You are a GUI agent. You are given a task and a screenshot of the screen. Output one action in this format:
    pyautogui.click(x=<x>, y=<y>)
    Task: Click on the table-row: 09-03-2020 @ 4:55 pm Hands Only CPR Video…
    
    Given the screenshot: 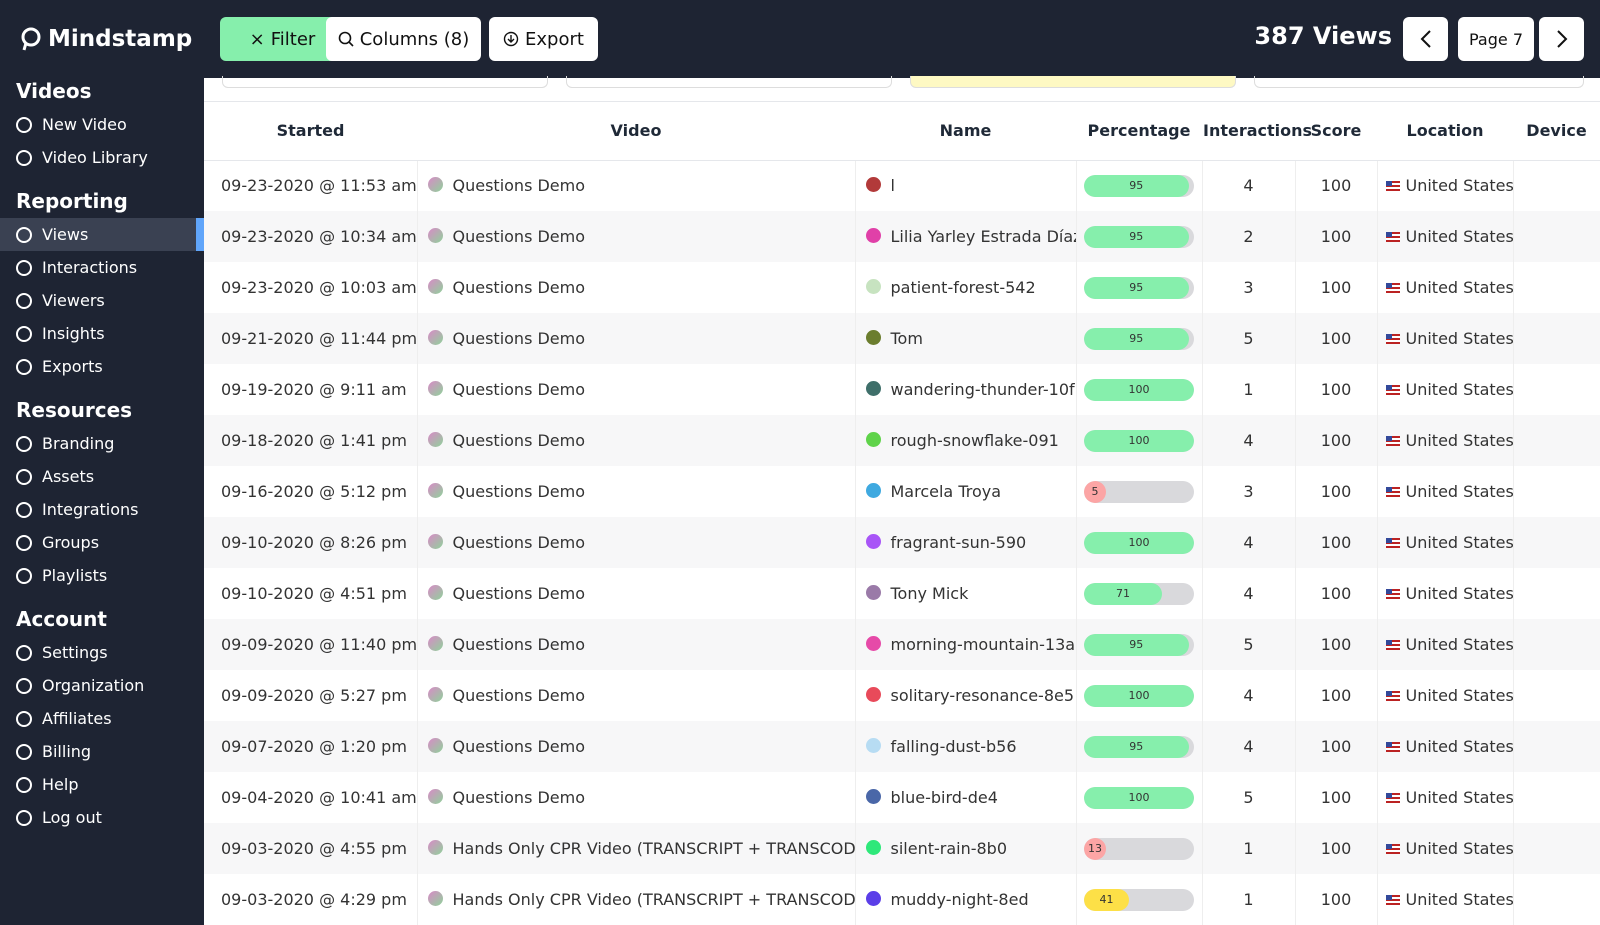 What is the action you would take?
    pyautogui.click(x=902, y=848)
    